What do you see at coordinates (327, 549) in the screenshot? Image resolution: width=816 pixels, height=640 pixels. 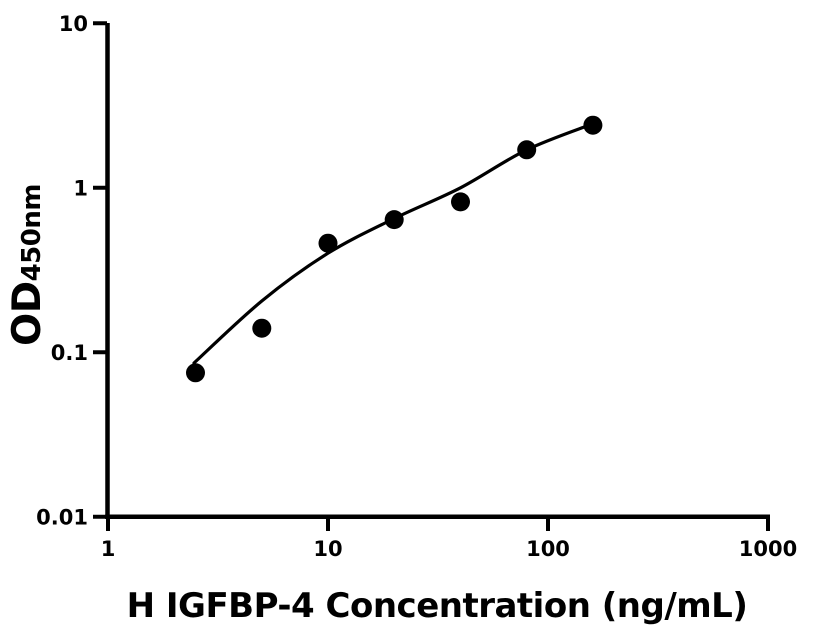 I see `x-tick-label: 10` at bounding box center [327, 549].